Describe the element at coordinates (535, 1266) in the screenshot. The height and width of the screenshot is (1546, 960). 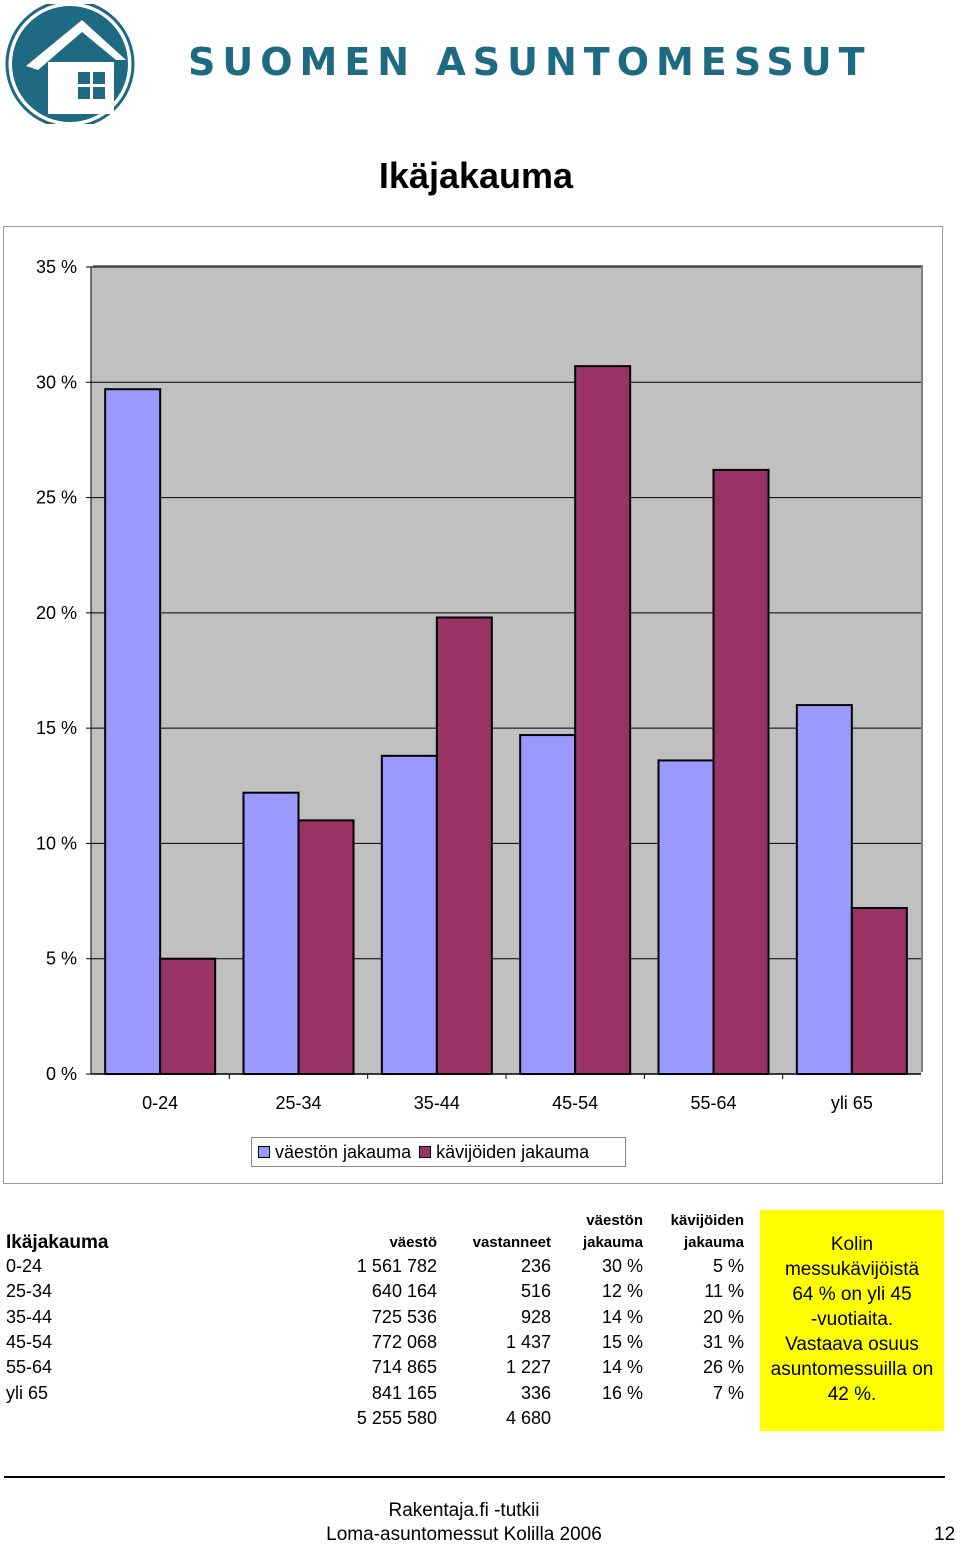
I see `cell-vastanneet: 236` at that location.